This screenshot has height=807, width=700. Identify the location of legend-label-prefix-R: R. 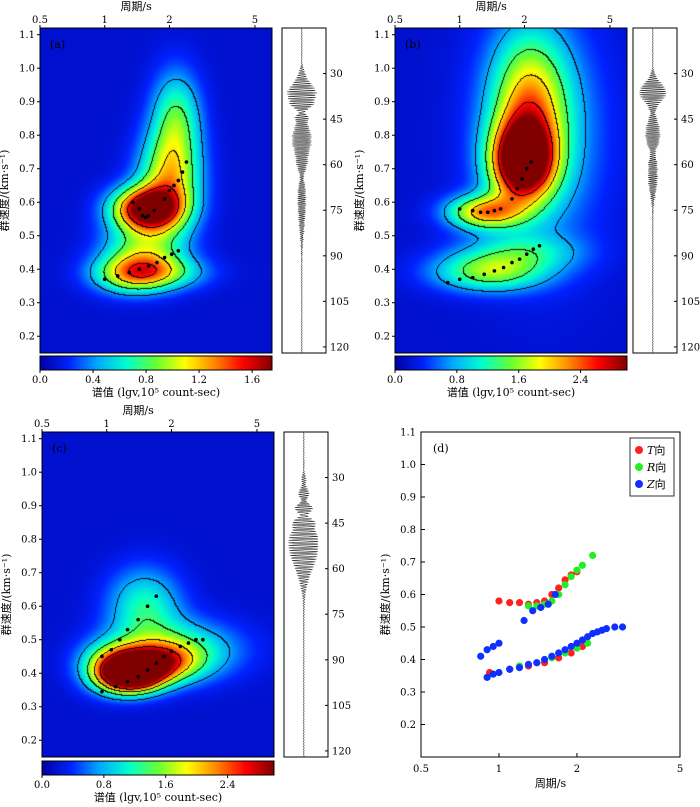
(650, 467).